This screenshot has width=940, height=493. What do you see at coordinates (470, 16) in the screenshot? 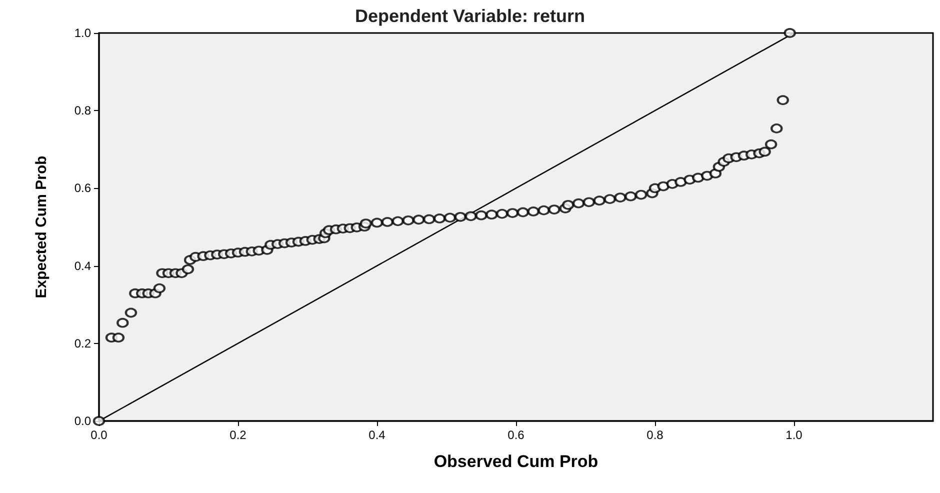
I see `chart-title: Dependent Variable: return` at bounding box center [470, 16].